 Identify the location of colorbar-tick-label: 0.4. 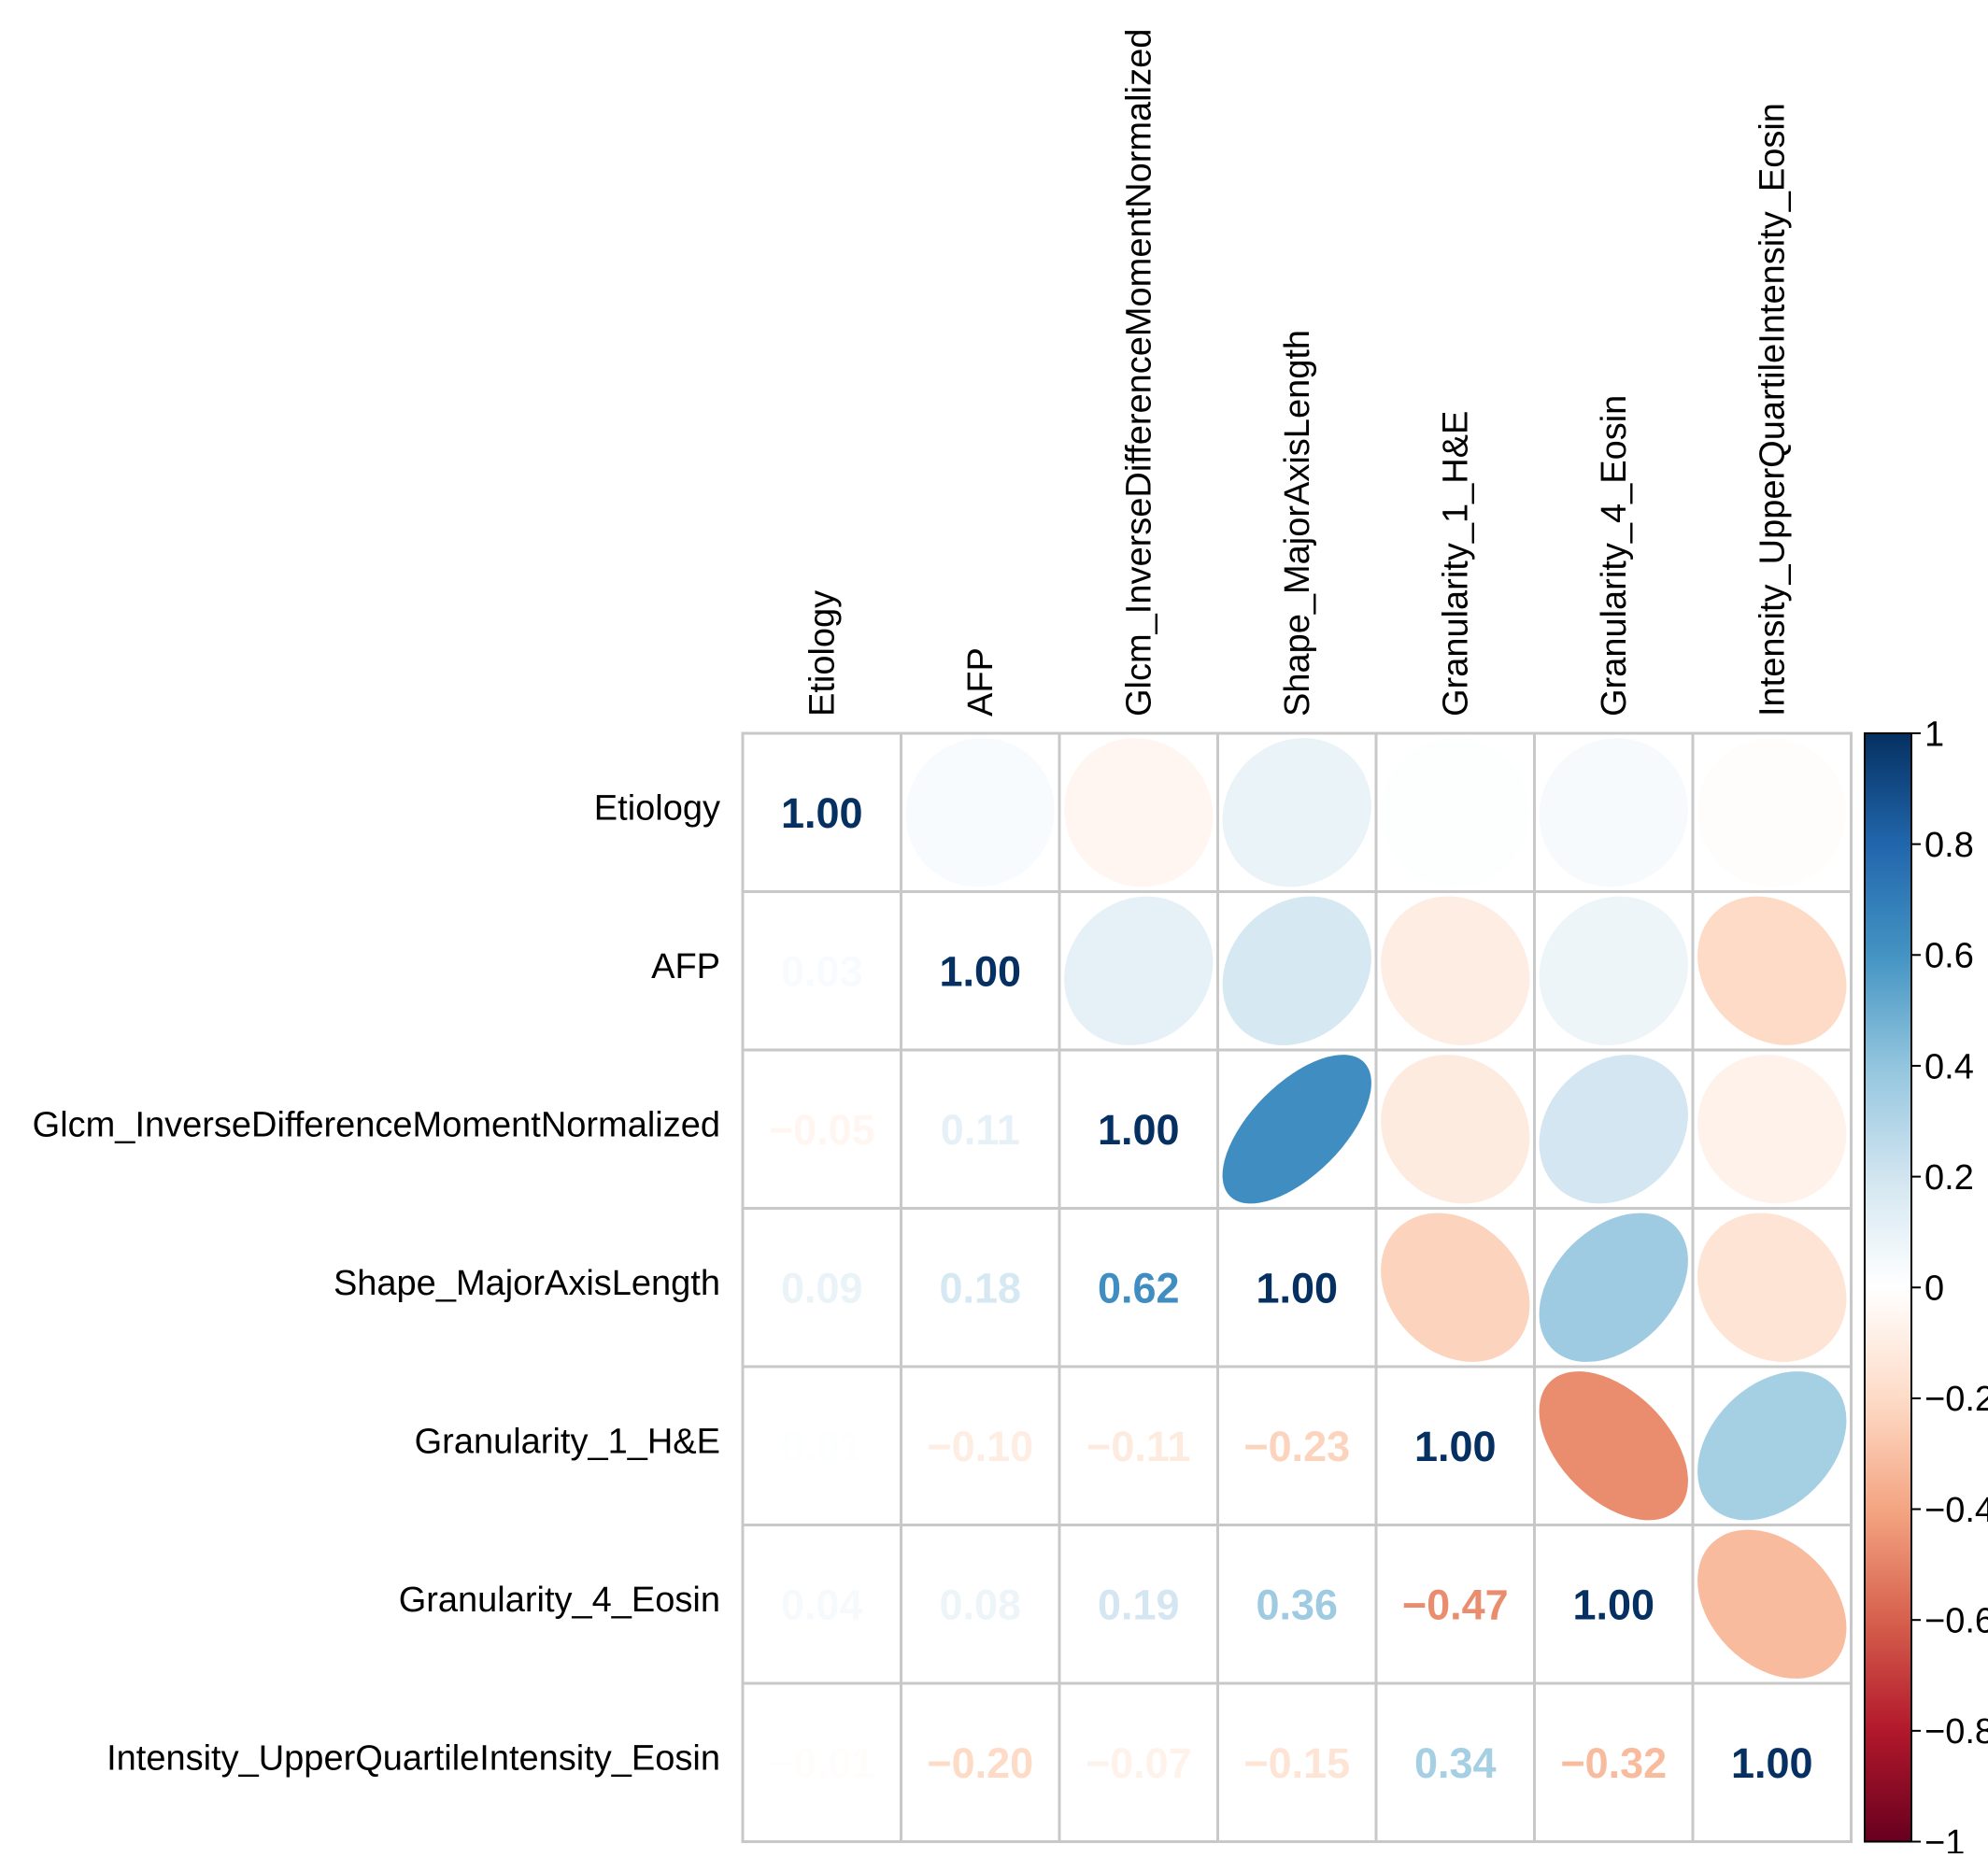
(1949, 1066).